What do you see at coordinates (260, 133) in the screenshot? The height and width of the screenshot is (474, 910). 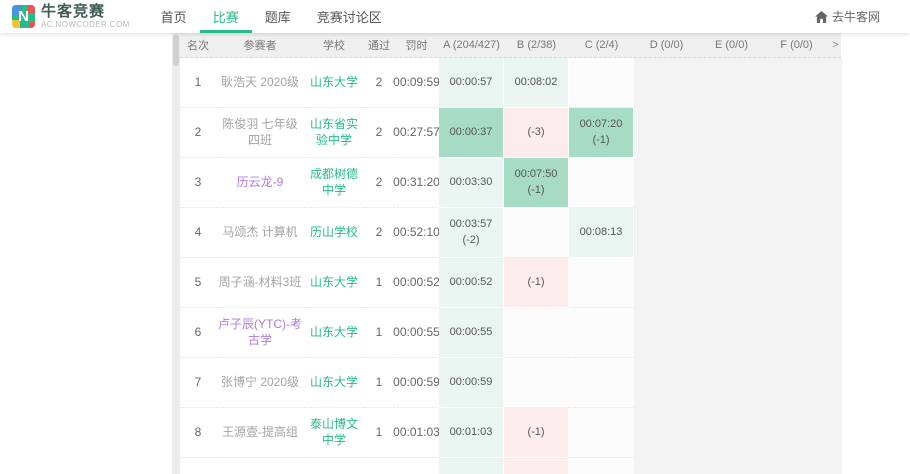 I see `participant-link: 陈俊羽 七年级四班` at bounding box center [260, 133].